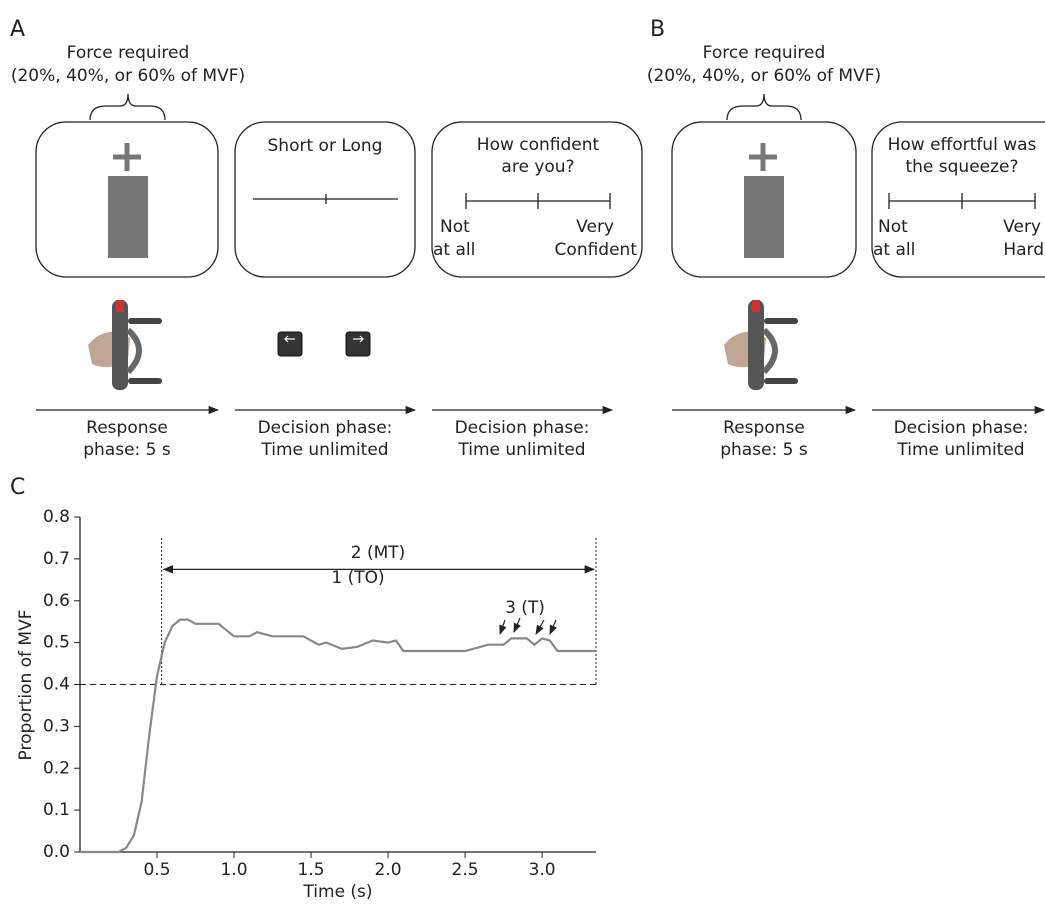 Image resolution: width=1045 pixels, height=905 pixels. What do you see at coordinates (56, 517) in the screenshot?
I see `y-tick-label: 0.8` at bounding box center [56, 517].